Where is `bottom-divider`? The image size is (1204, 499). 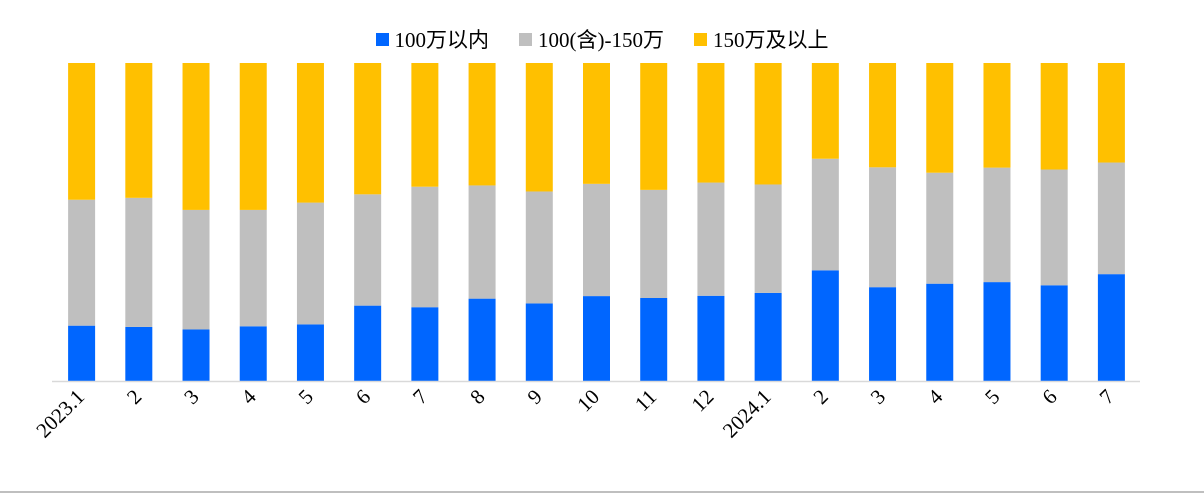
bottom-divider is located at coordinates (602, 492).